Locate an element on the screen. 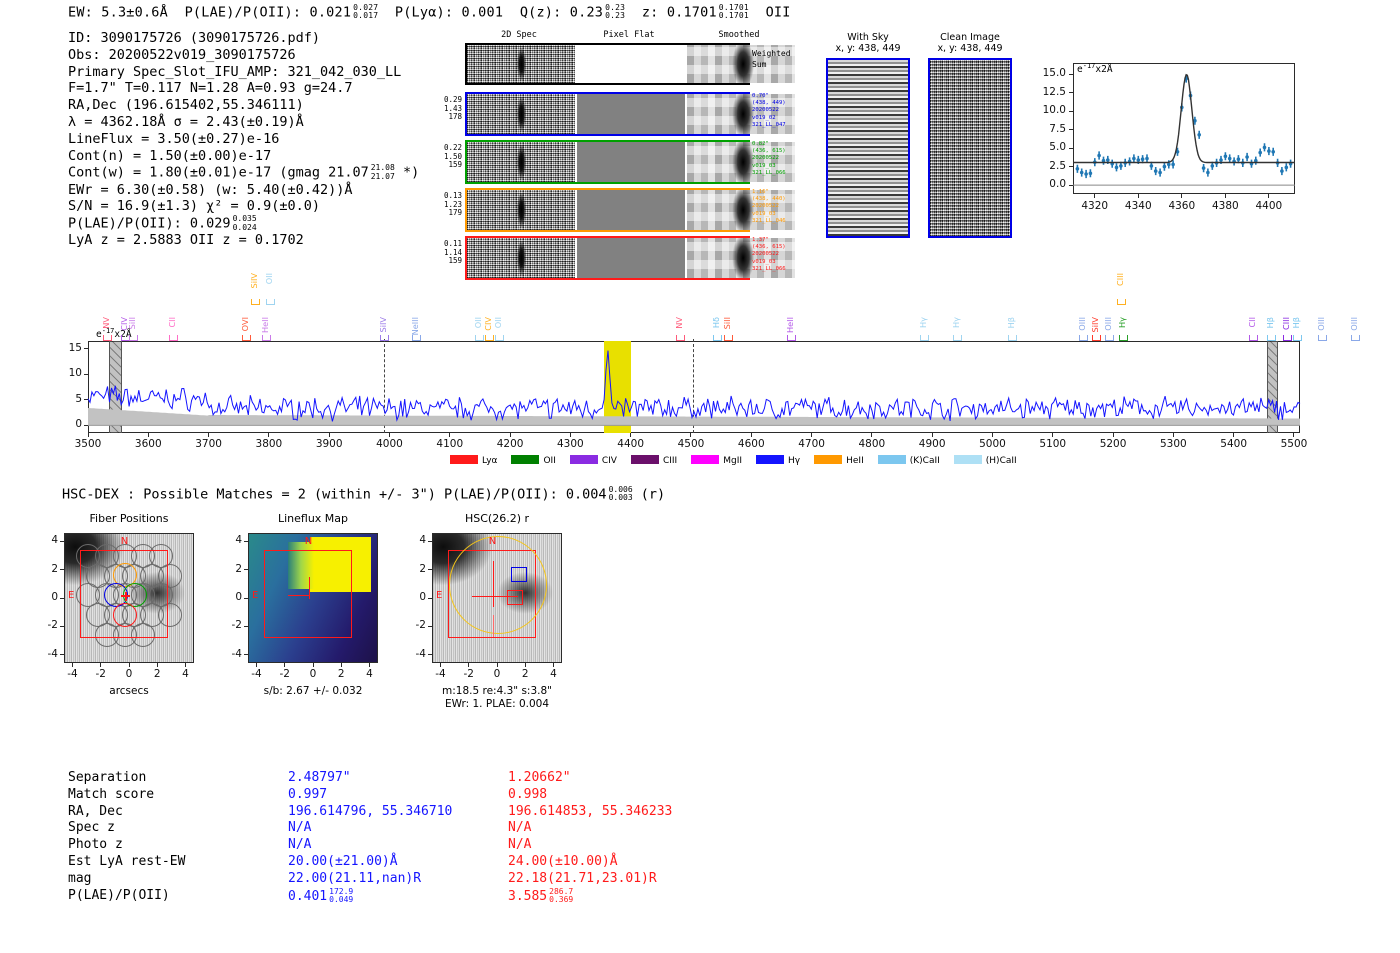 This screenshot has height=953, width=1400. hsc-xlabel-text-2: m:18.5 re:4.3" s:3.8" is located at coordinates (497, 691).